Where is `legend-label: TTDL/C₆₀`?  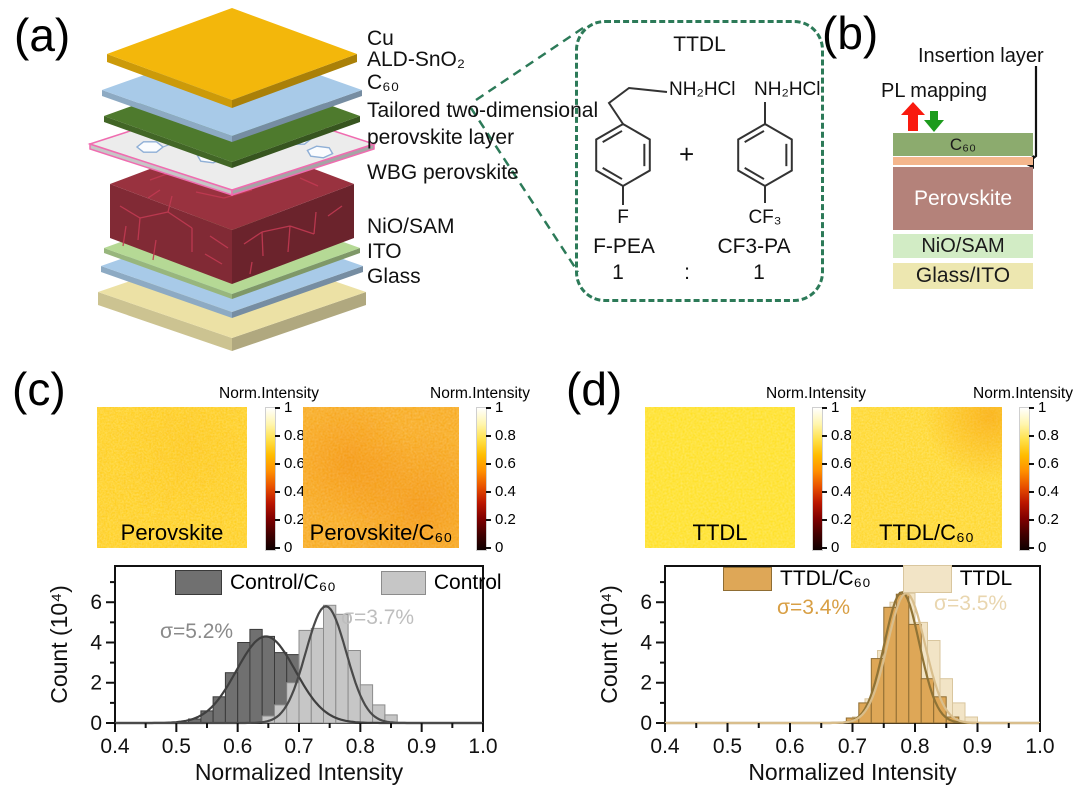 legend-label: TTDL/C₆₀ is located at coordinates (825, 578).